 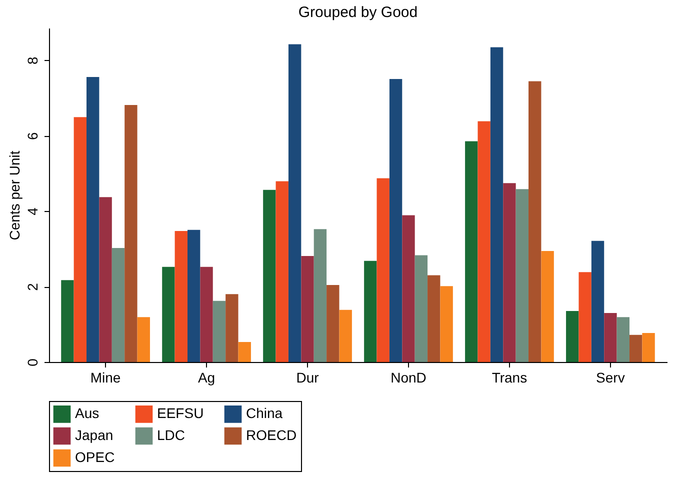 I want to click on y-axis-title: Cents per Unit, so click(x=14, y=195).